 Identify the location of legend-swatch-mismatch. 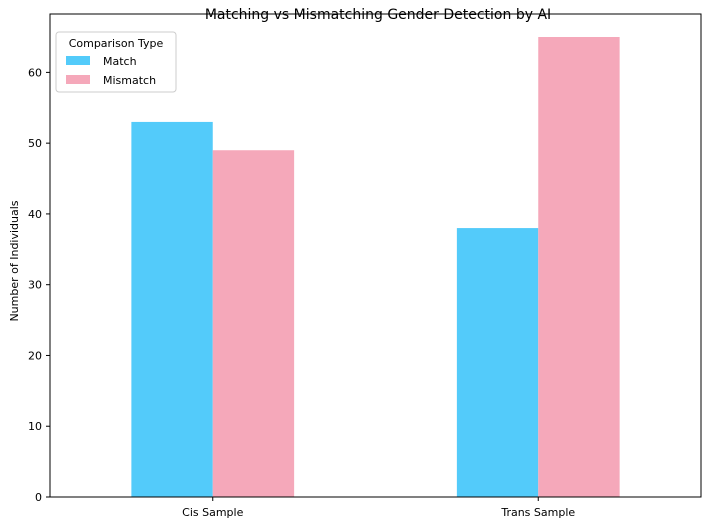
(78, 79).